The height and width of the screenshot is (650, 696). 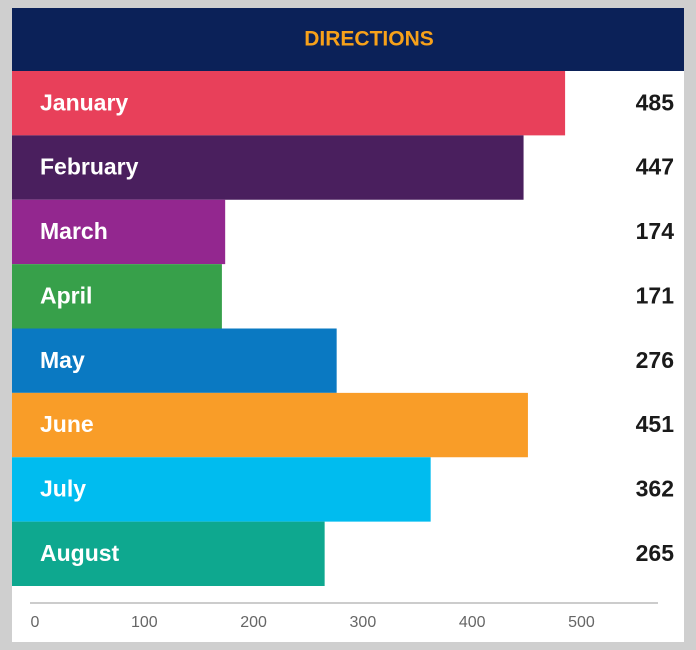 What do you see at coordinates (74, 231) in the screenshot?
I see `category-label: March` at bounding box center [74, 231].